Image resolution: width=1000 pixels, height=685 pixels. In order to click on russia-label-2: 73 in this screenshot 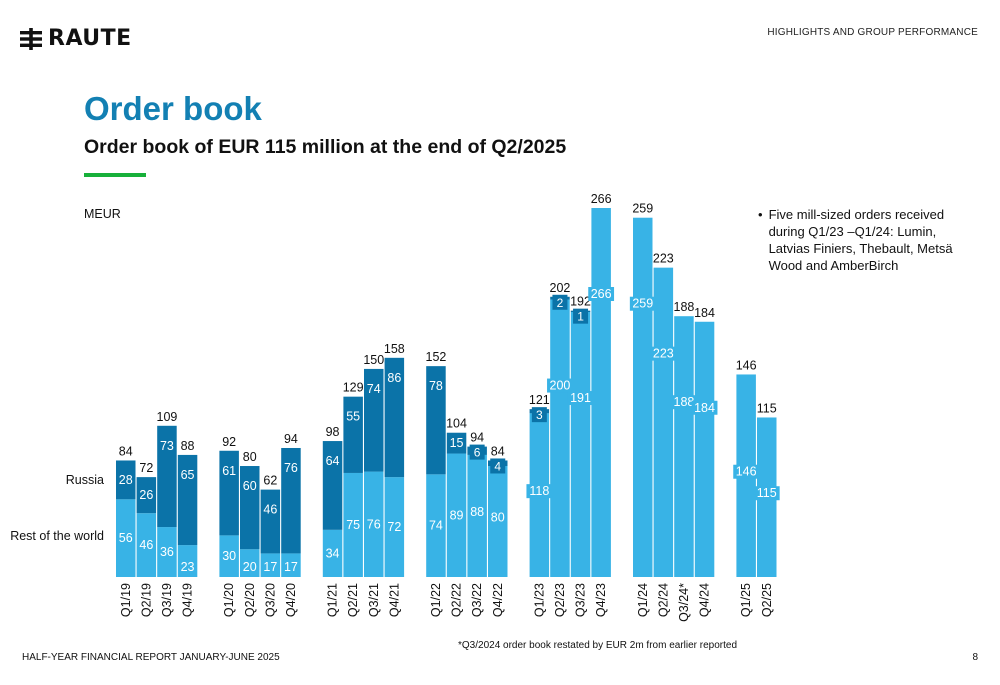, I will do `click(167, 446)`.